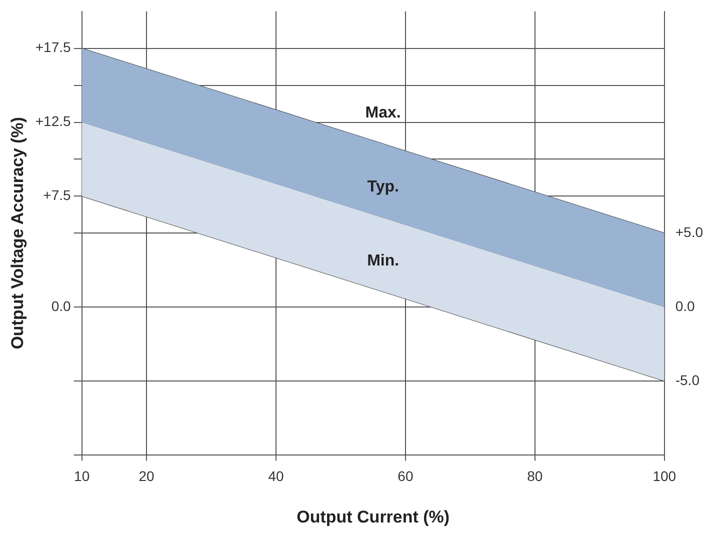 Image resolution: width=716 pixels, height=536 pixels. Describe the element at coordinates (373, 516) in the screenshot. I see `x-axis-title: Output Current (%)` at that location.